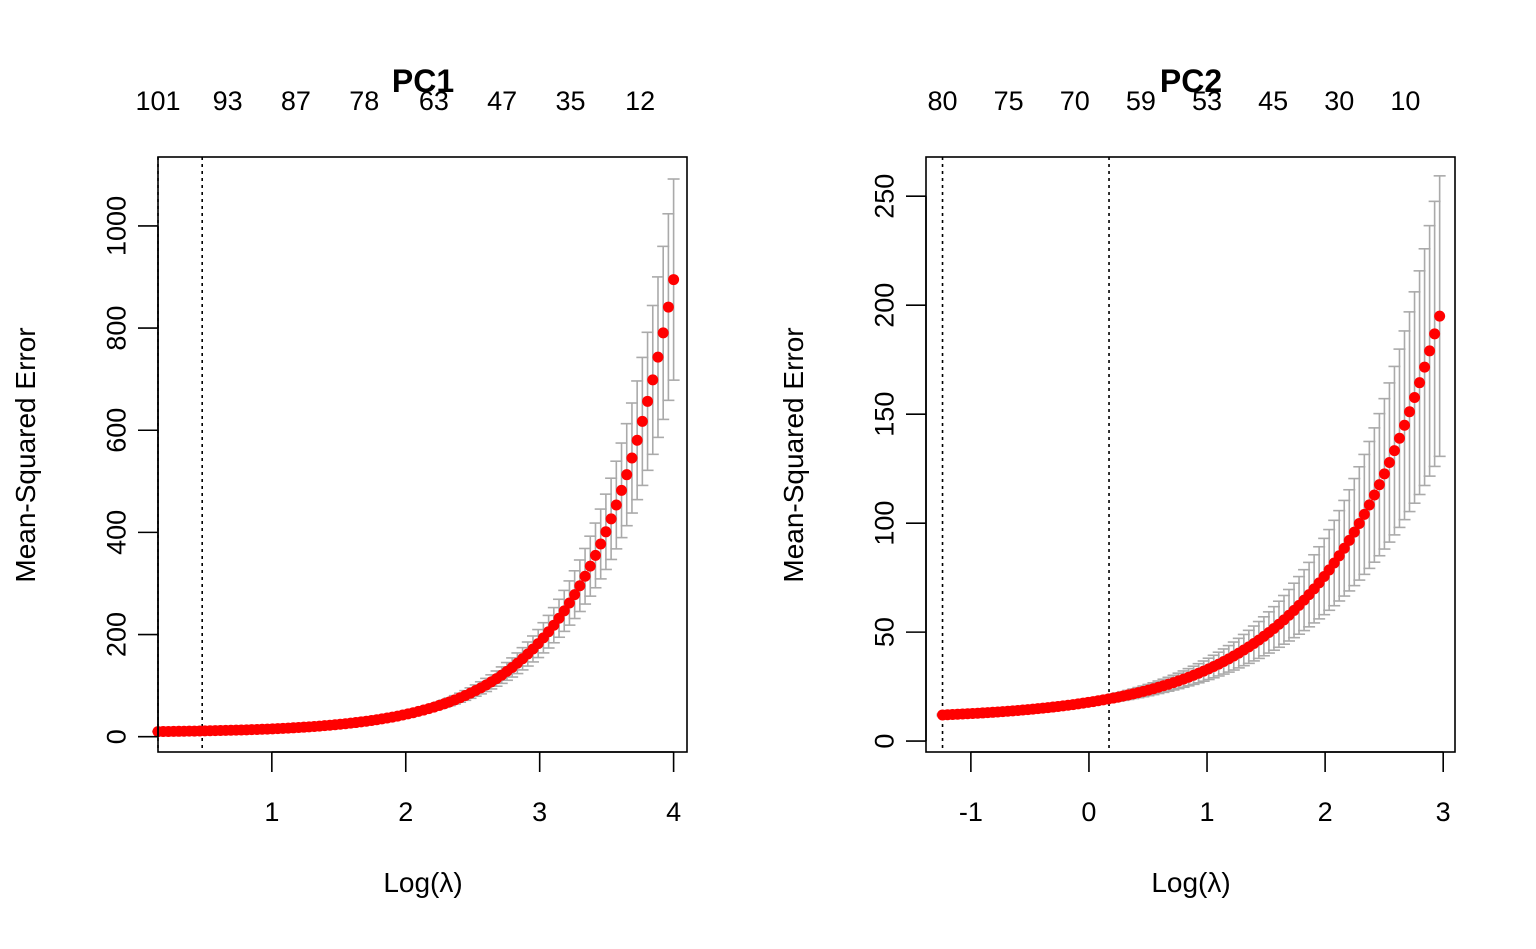 This screenshot has height=949, width=1536. Describe the element at coordinates (884, 523) in the screenshot. I see `y-tick-label: 100` at that location.